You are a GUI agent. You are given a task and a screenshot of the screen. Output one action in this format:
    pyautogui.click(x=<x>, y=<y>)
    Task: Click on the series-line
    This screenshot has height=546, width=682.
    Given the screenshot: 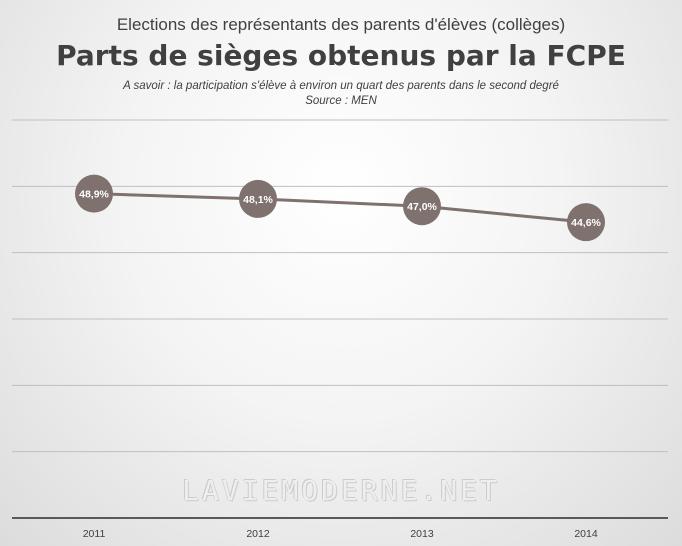 What is the action you would take?
    pyautogui.click(x=340, y=208)
    